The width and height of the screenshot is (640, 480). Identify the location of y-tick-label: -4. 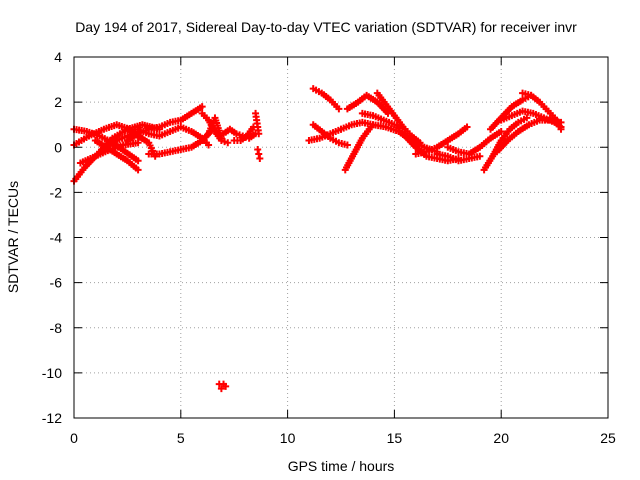
(56, 238).